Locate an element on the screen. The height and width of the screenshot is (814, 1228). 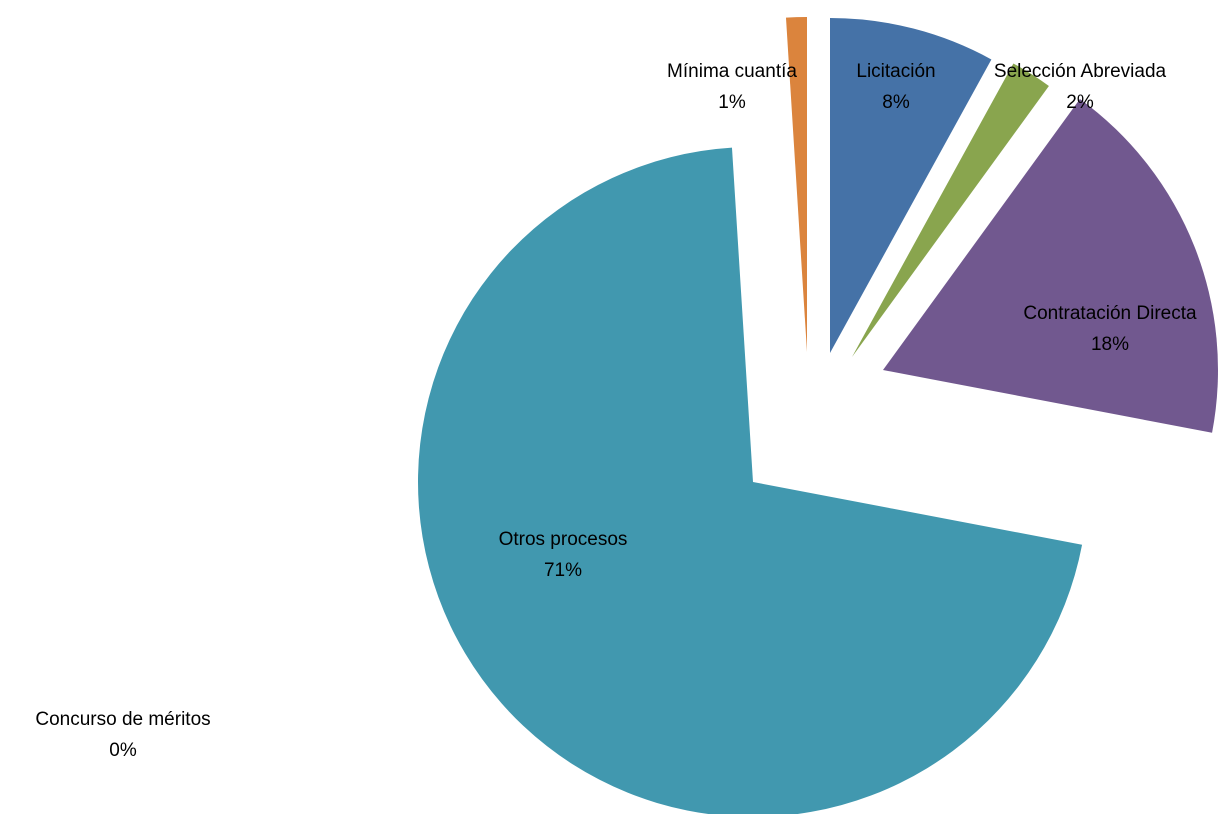
pie-slice-seleccion-abreviada is located at coordinates (950, 210).